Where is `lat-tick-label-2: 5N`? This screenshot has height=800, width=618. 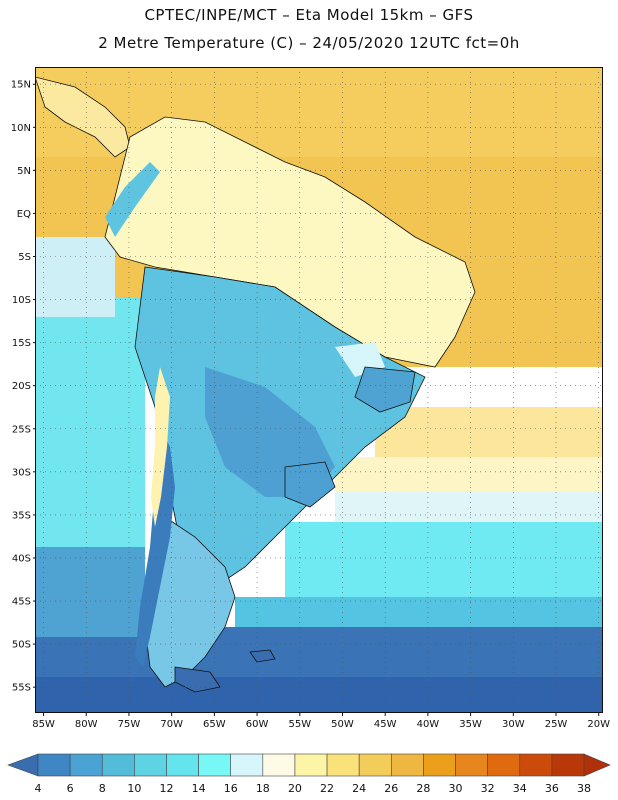
lat-tick-label-2: 5N is located at coordinates (24, 171).